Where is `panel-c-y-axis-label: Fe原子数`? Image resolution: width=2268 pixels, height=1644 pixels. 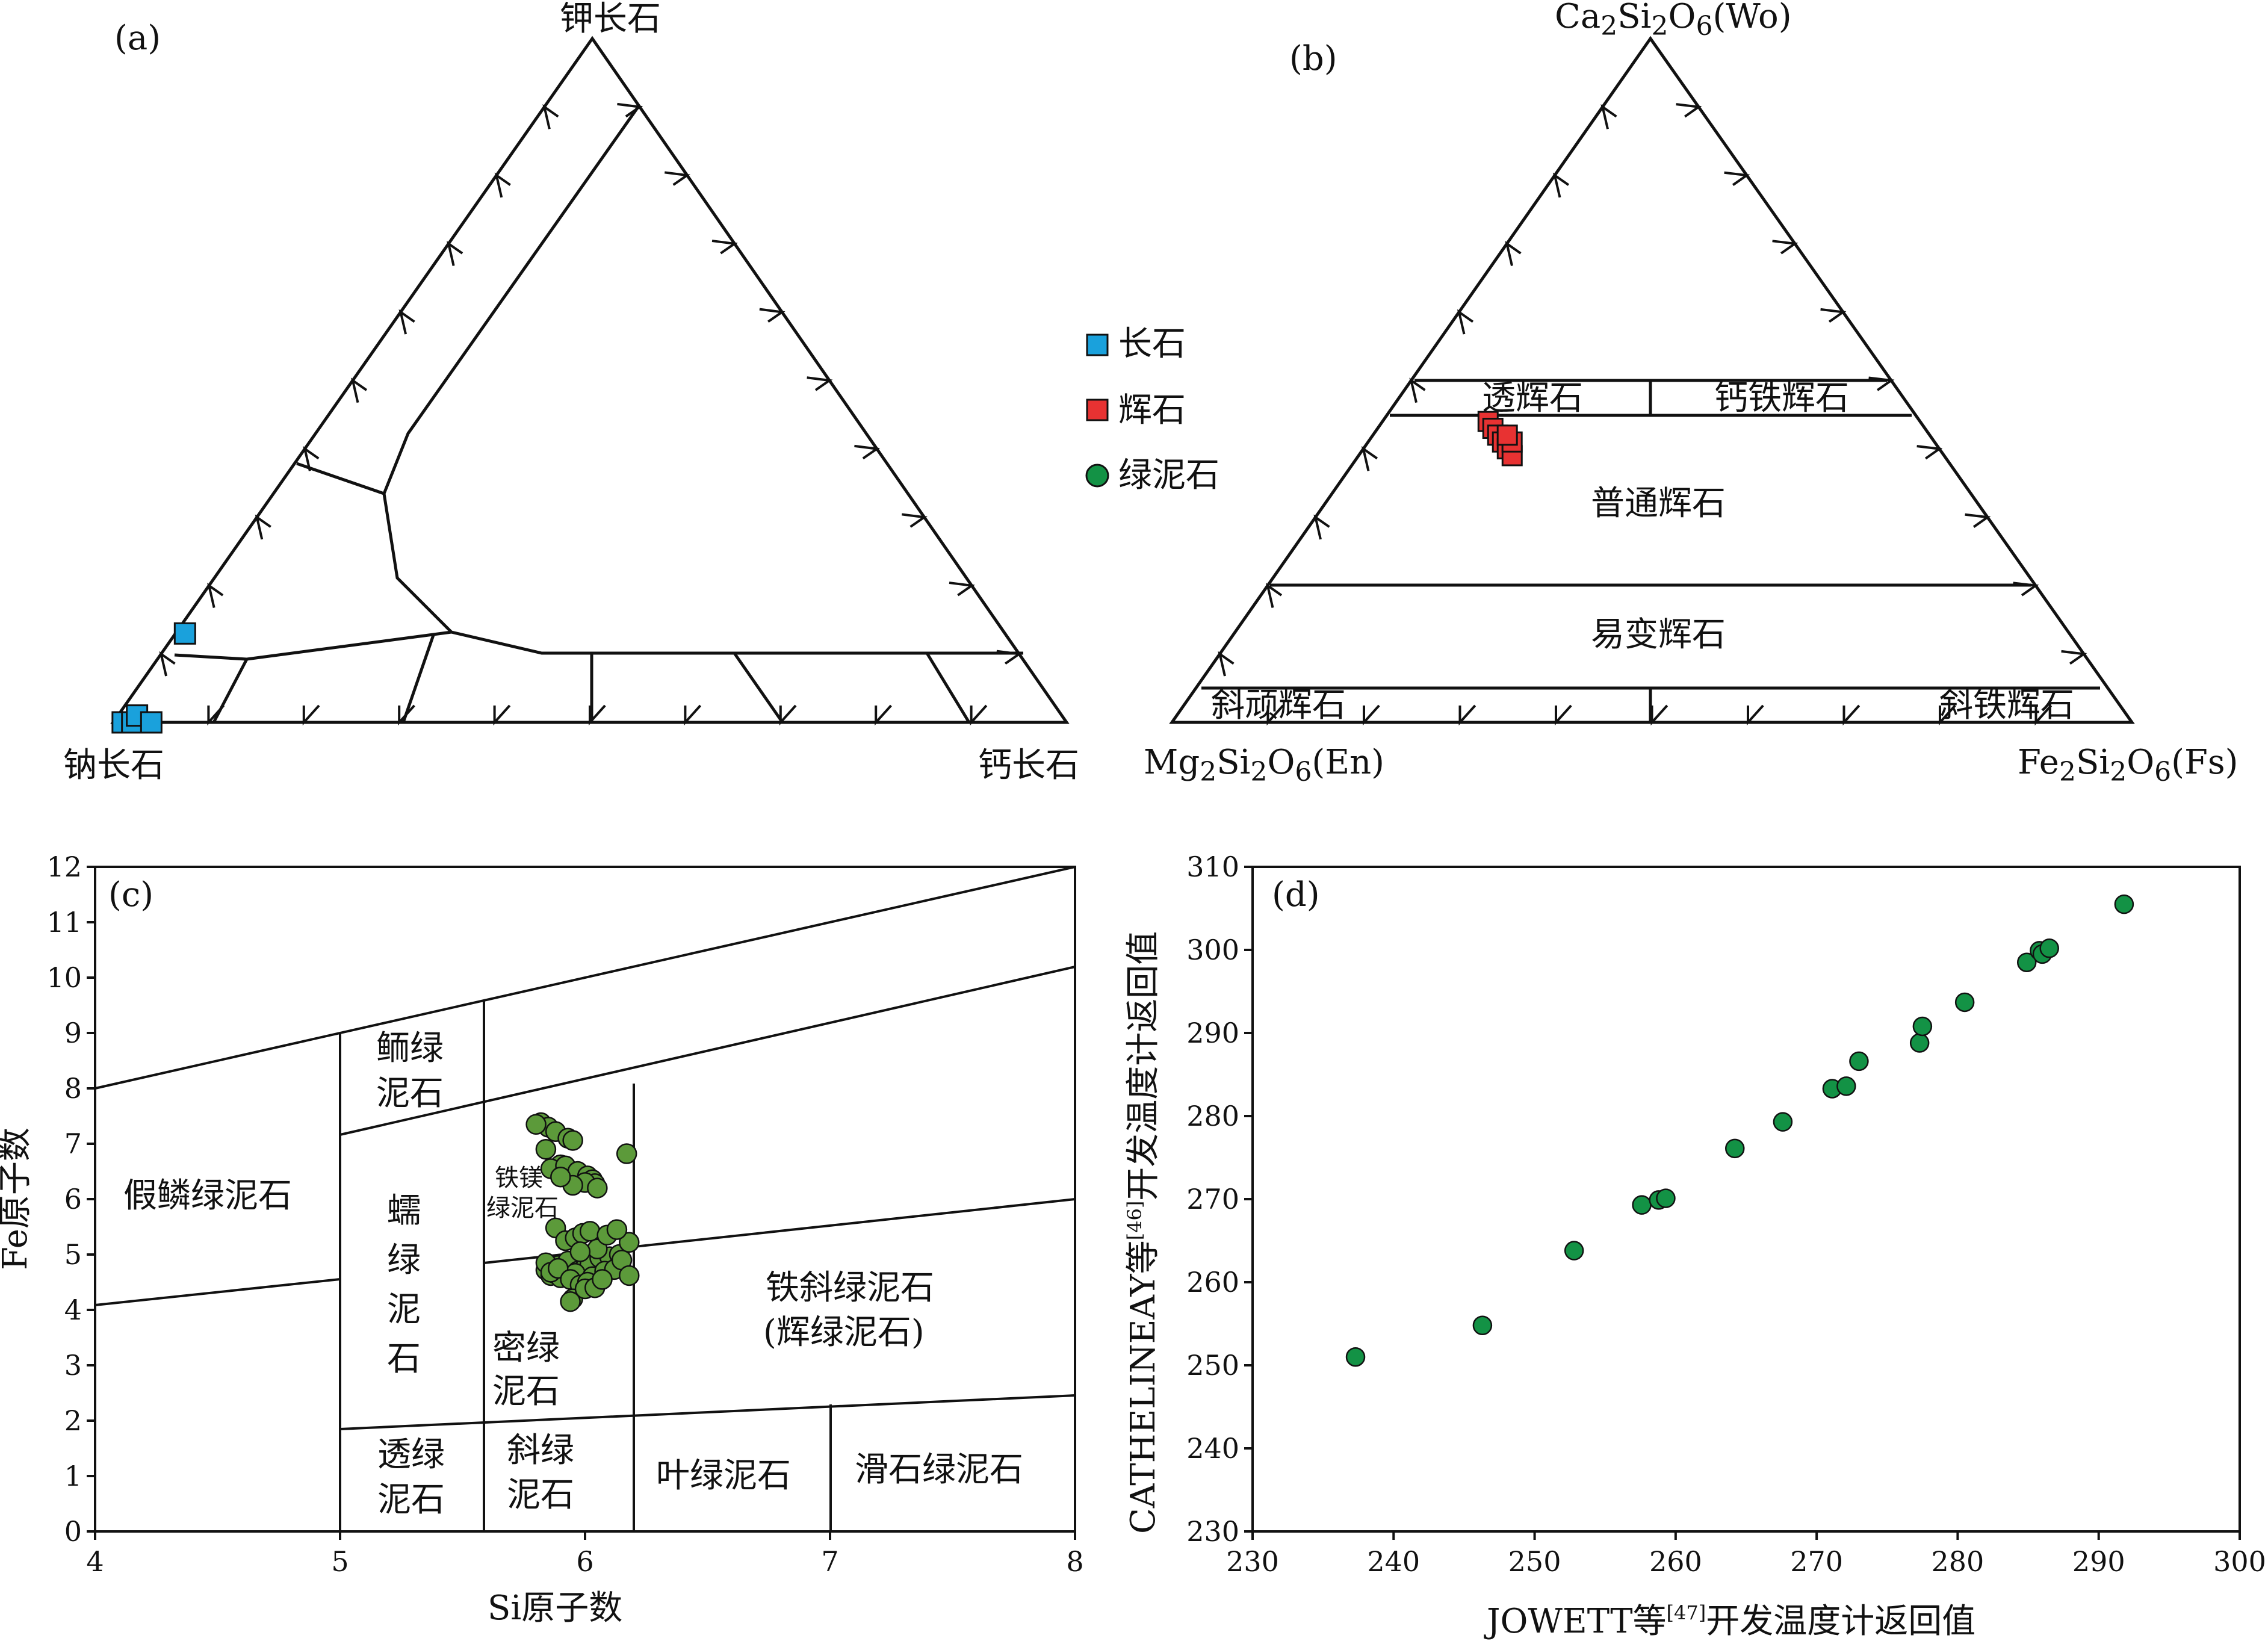
panel-c-y-axis-label: Fe原子数 is located at coordinates (17, 1199).